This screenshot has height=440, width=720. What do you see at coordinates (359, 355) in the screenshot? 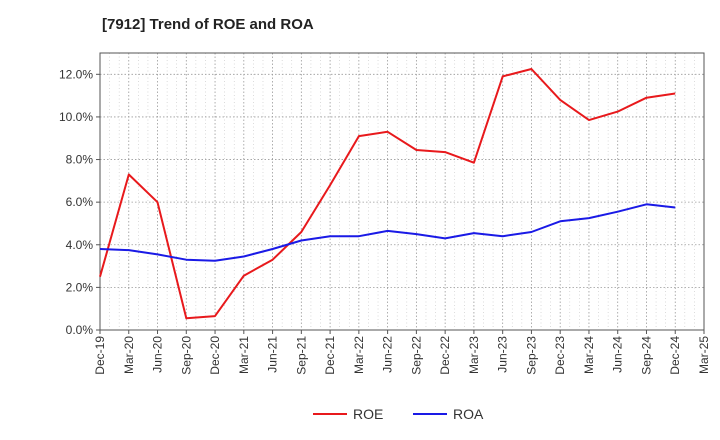
I see `x-tick-label: Mar-22` at bounding box center [359, 355].